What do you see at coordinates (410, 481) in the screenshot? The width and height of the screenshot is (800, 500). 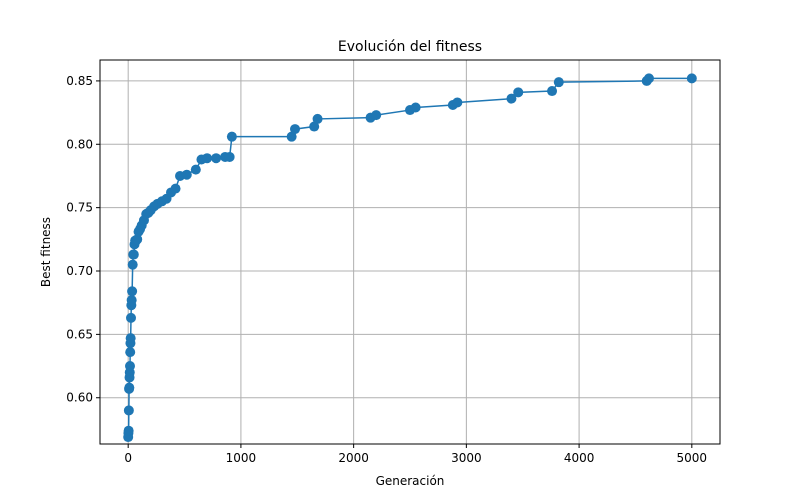 I see `x-axis-label: Generación` at bounding box center [410, 481].